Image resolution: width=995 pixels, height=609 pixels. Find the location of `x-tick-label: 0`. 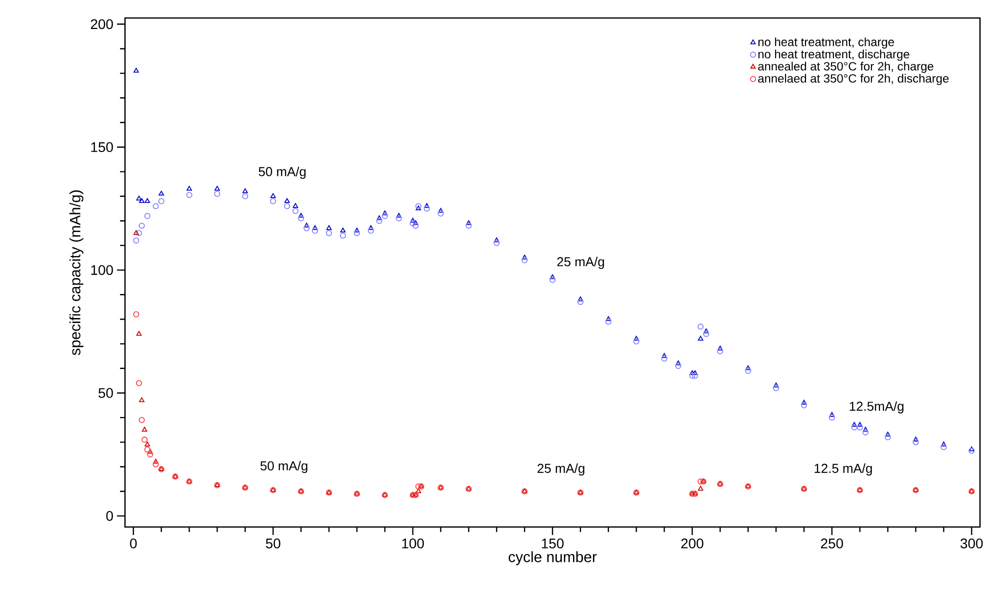

x-tick-label: 0 is located at coordinates (133, 543).